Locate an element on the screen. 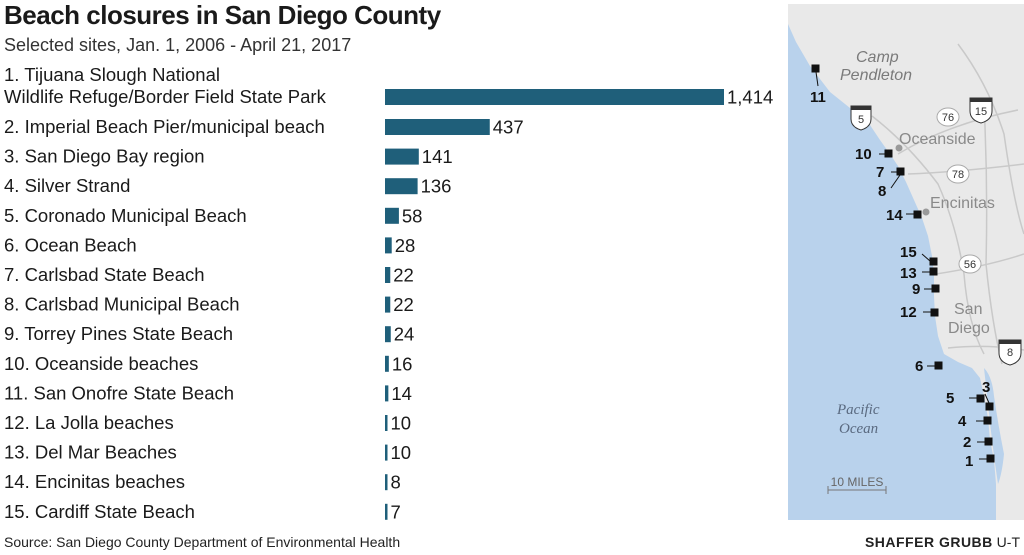 The width and height of the screenshot is (1024, 555). category-label: 8. Carlsbad Municipal Beach is located at coordinates (122, 304).